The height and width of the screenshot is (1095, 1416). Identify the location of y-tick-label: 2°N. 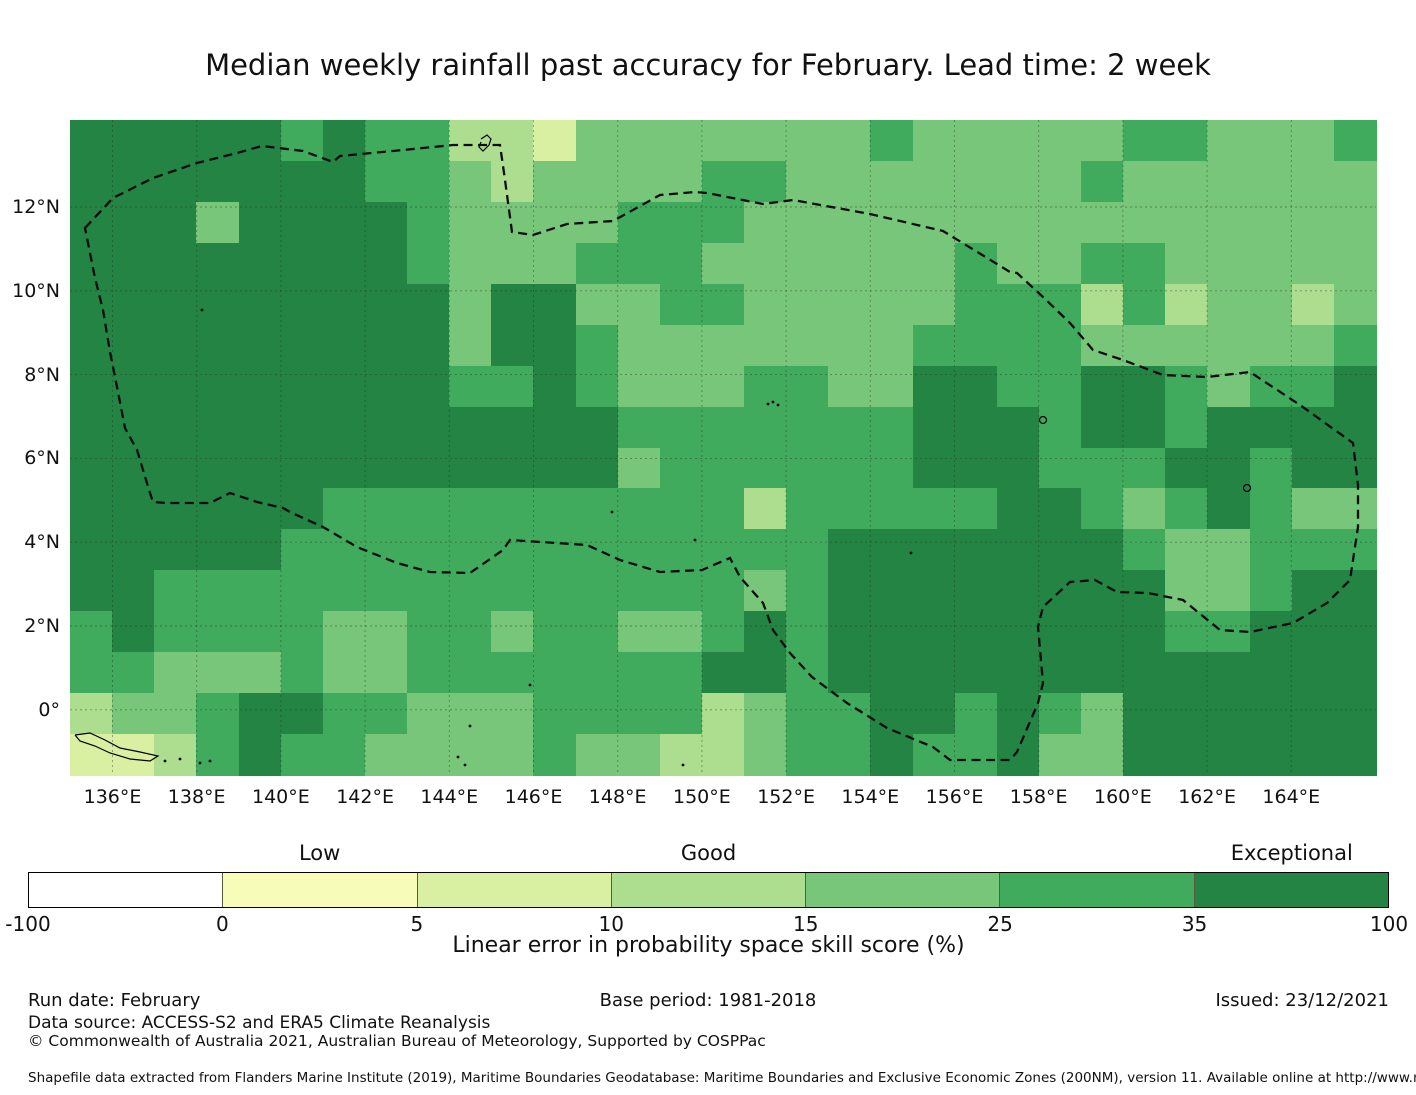
(42, 626).